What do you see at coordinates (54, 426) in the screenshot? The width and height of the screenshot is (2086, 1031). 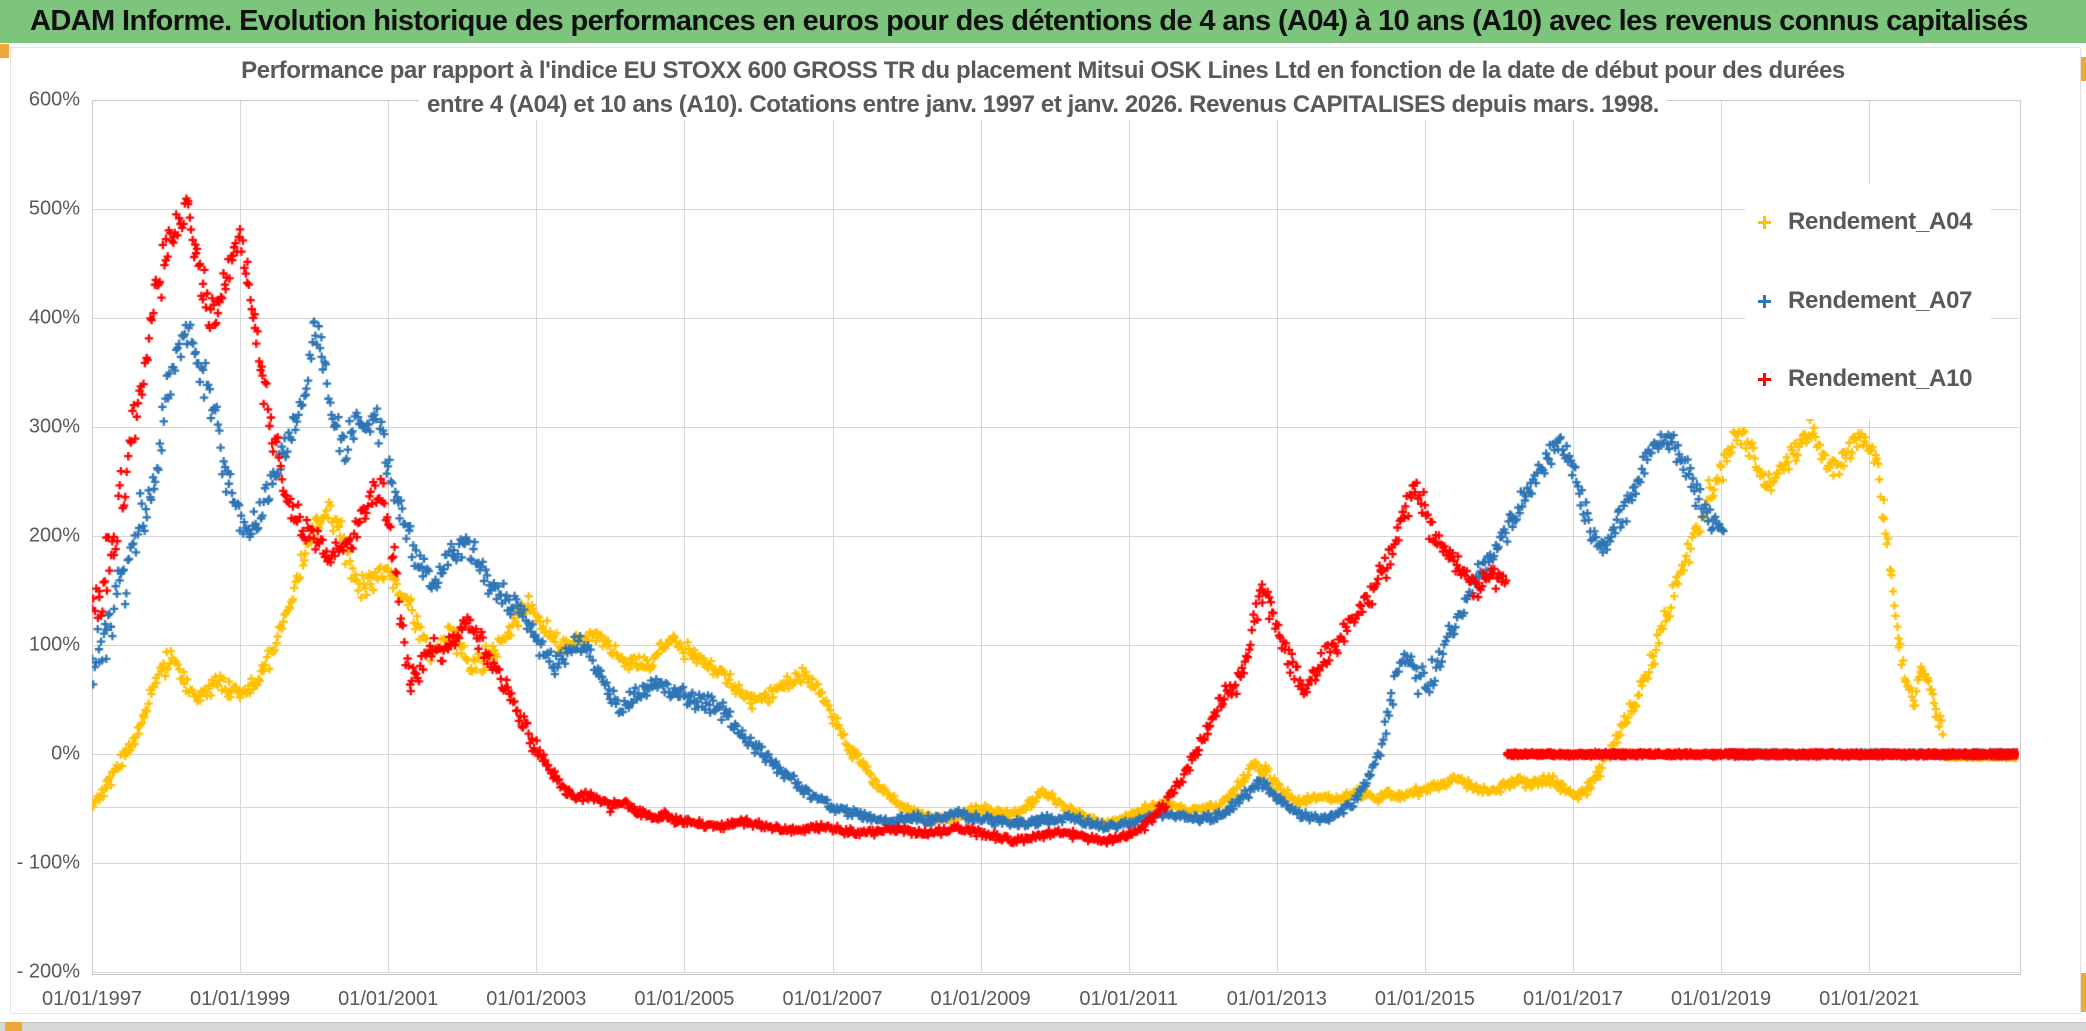 I see `y-axis-tick: 300%` at bounding box center [54, 426].